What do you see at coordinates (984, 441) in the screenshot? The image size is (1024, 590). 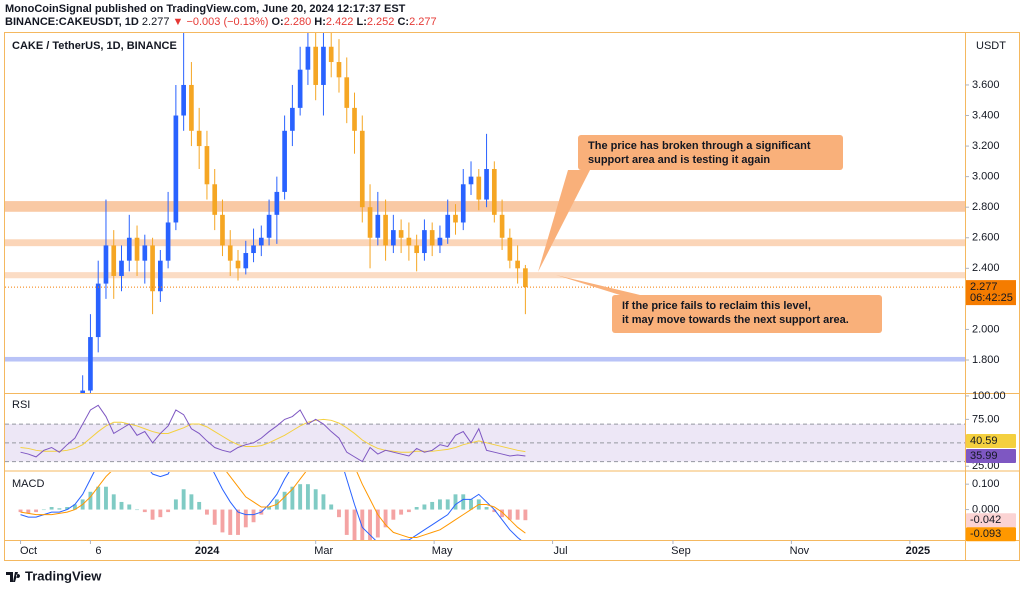 I see `rsi-ma-last: 40.59` at bounding box center [984, 441].